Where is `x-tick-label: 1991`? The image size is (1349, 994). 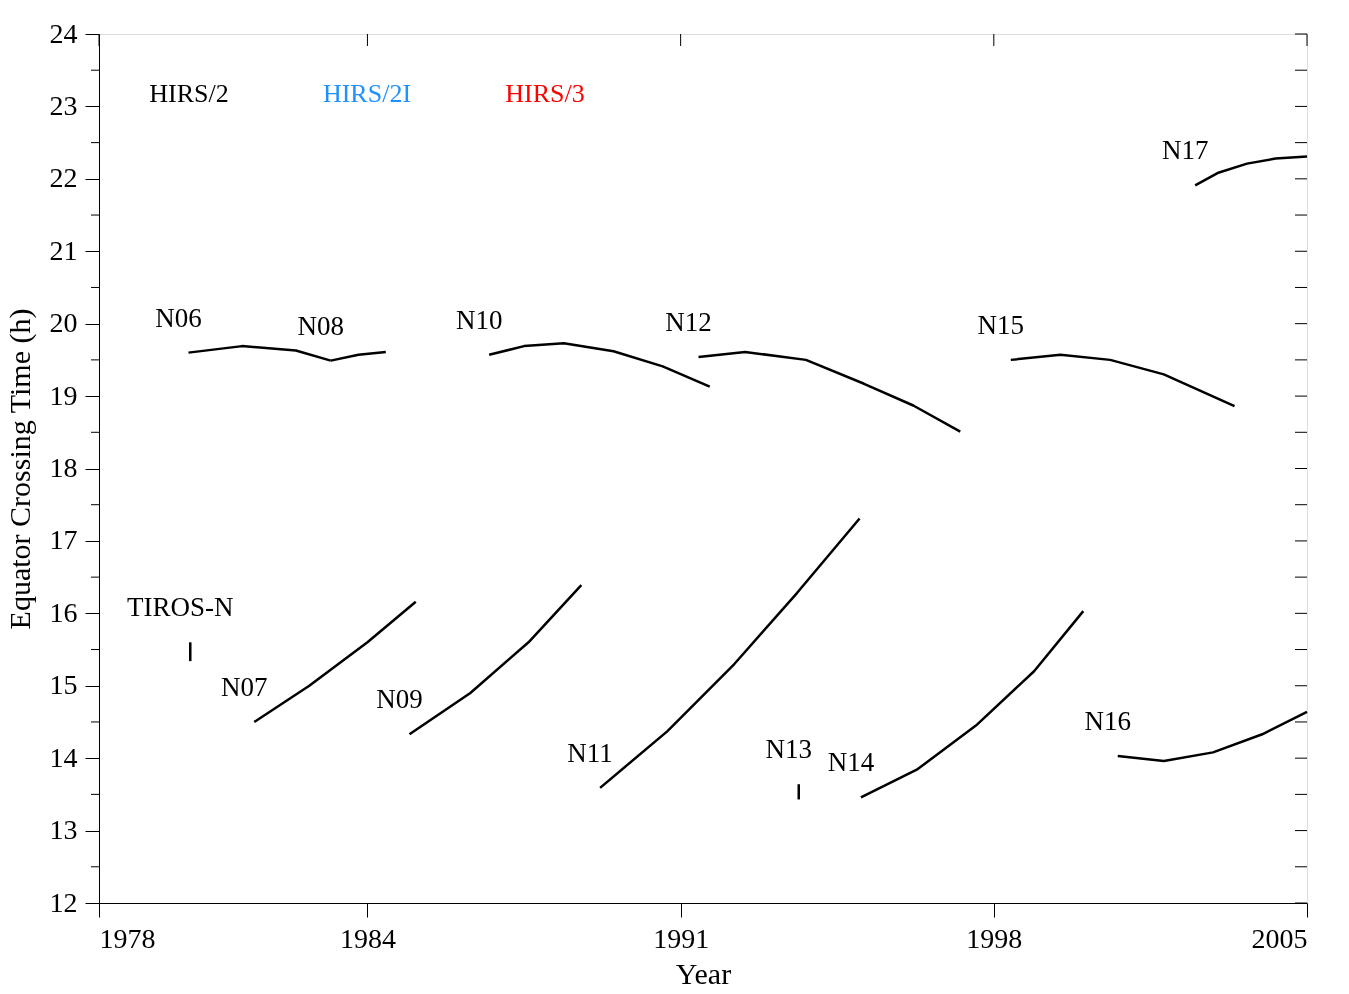
x-tick-label: 1991 is located at coordinates (681, 938).